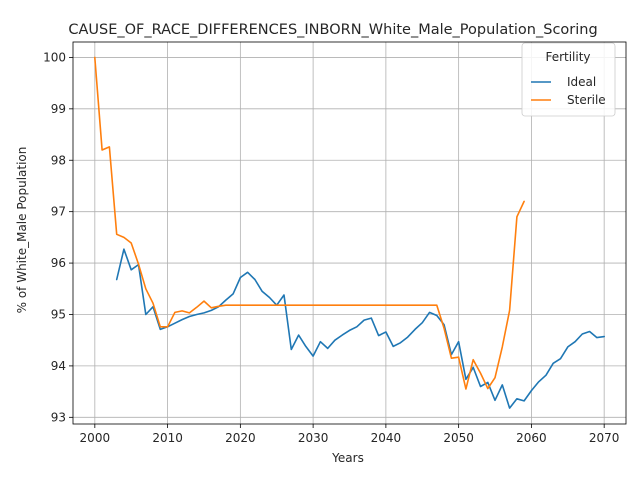 This screenshot has width=640, height=480. I want to click on x-tick-label: 2070, so click(604, 438).